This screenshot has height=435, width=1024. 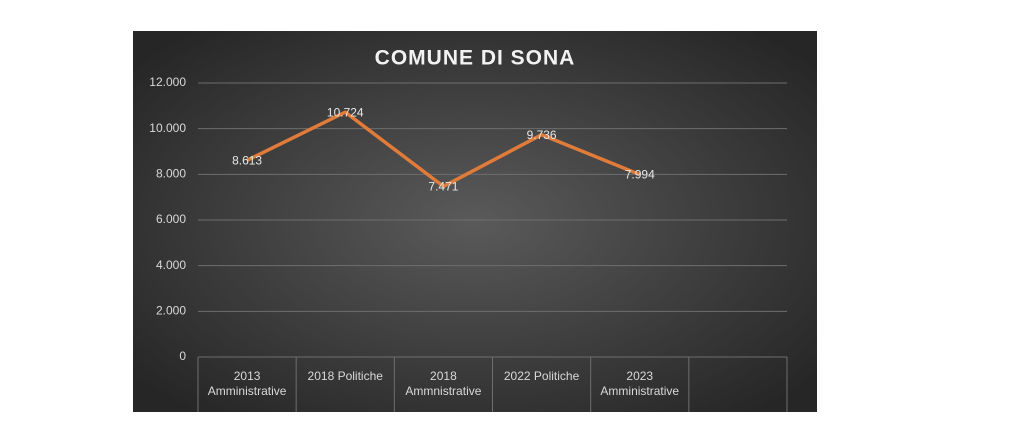 What do you see at coordinates (541, 376) in the screenshot?
I see `x-tick-label: 2022 Politiche` at bounding box center [541, 376].